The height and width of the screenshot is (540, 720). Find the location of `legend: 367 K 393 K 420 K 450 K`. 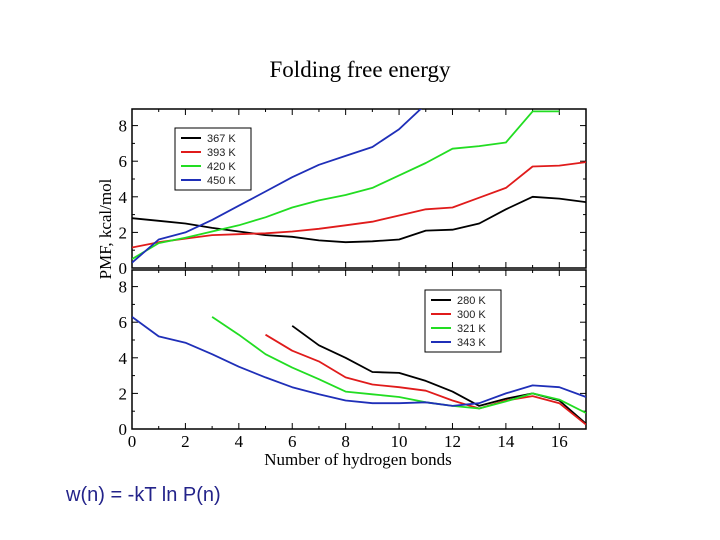

legend: 367 K 393 K 420 K 450 K is located at coordinates (213, 159).